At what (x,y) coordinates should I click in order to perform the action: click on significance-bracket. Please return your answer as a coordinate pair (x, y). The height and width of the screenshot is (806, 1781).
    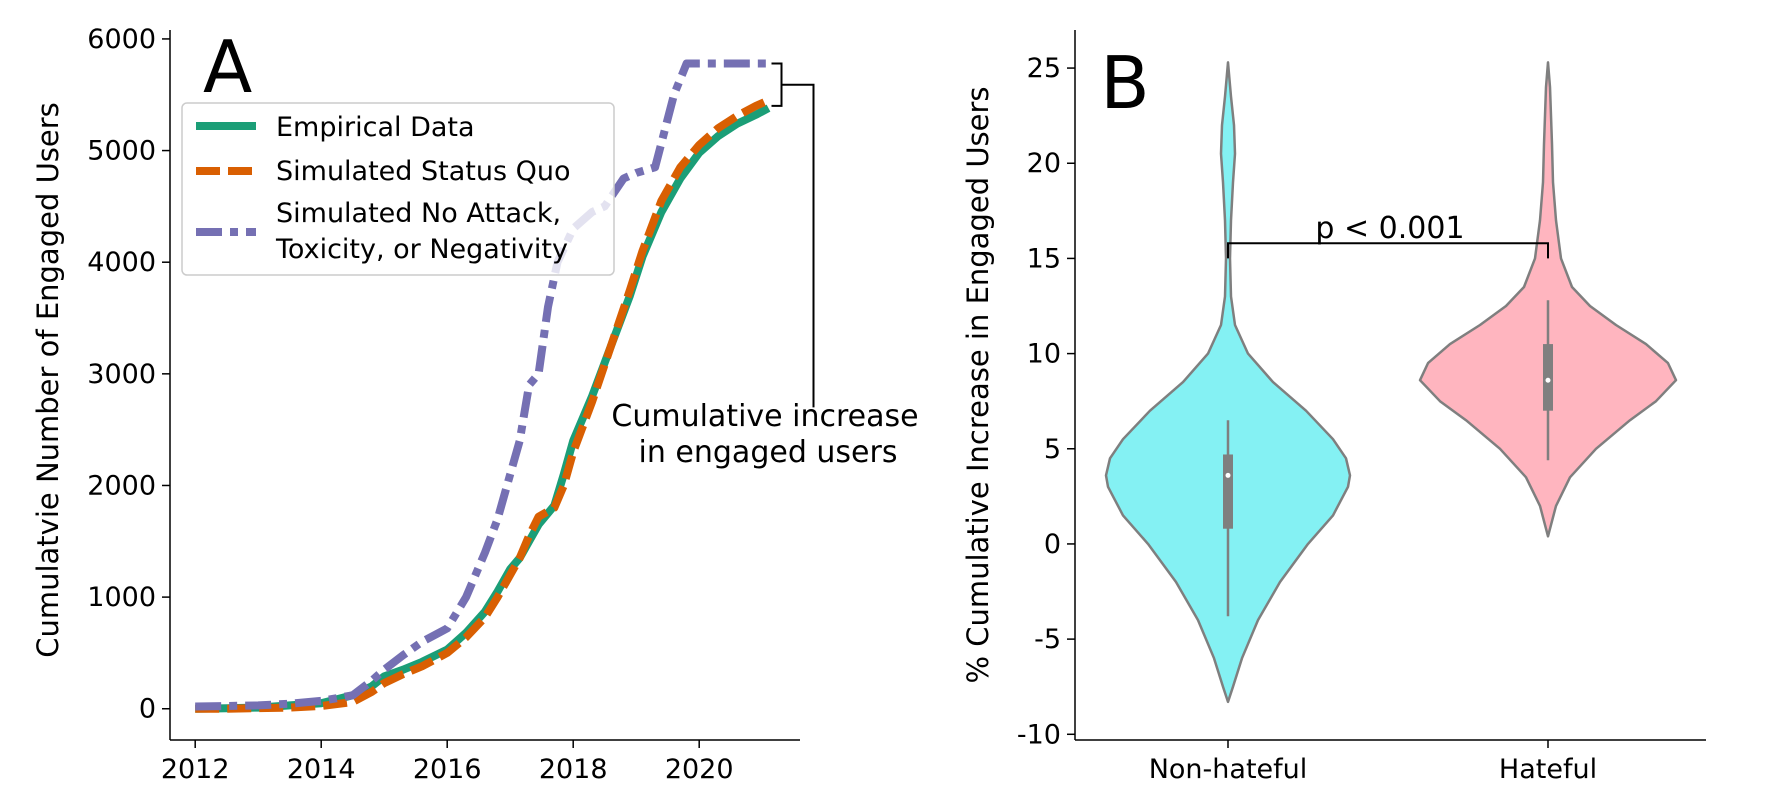
    Looking at the image, I should click on (1388, 250).